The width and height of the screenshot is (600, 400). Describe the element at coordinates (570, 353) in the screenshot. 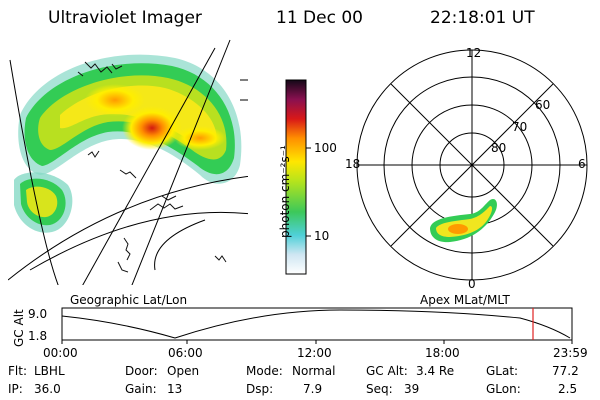

I see `x-tick-2359: 23:59` at that location.